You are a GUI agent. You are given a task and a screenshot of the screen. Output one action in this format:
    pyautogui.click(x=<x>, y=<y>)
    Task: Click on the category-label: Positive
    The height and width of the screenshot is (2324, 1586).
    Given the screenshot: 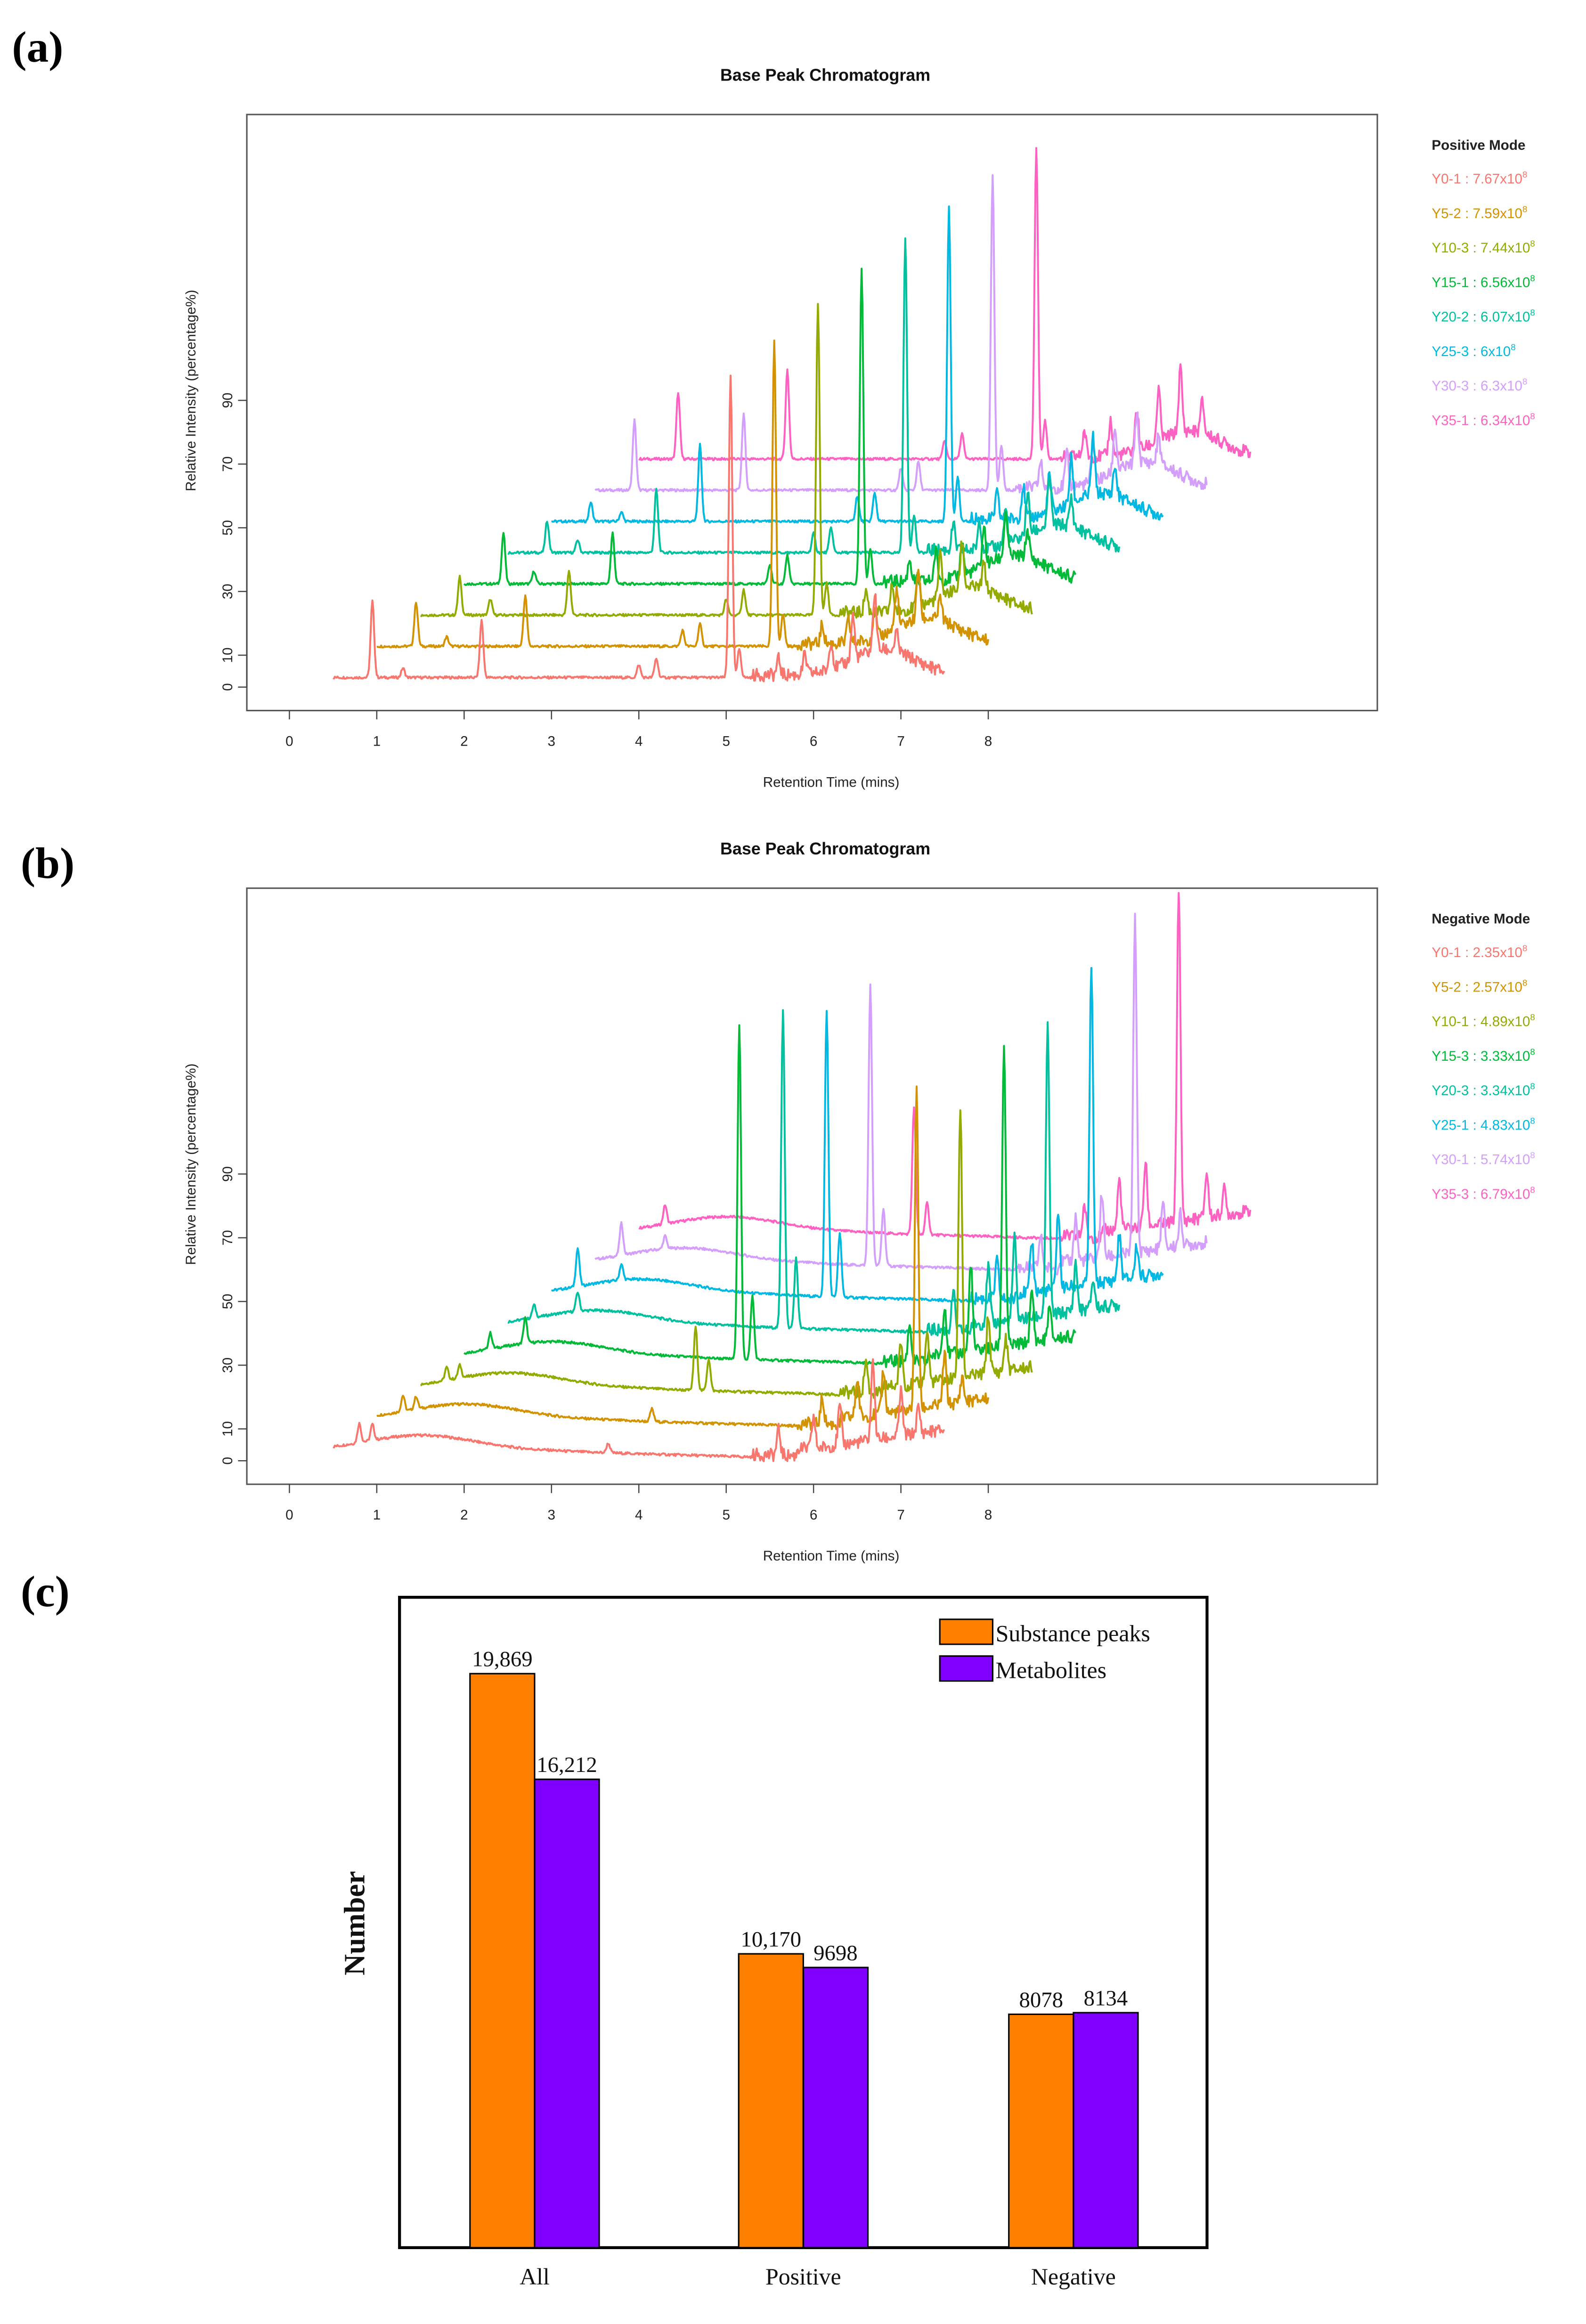 What is the action you would take?
    pyautogui.click(x=803, y=2277)
    